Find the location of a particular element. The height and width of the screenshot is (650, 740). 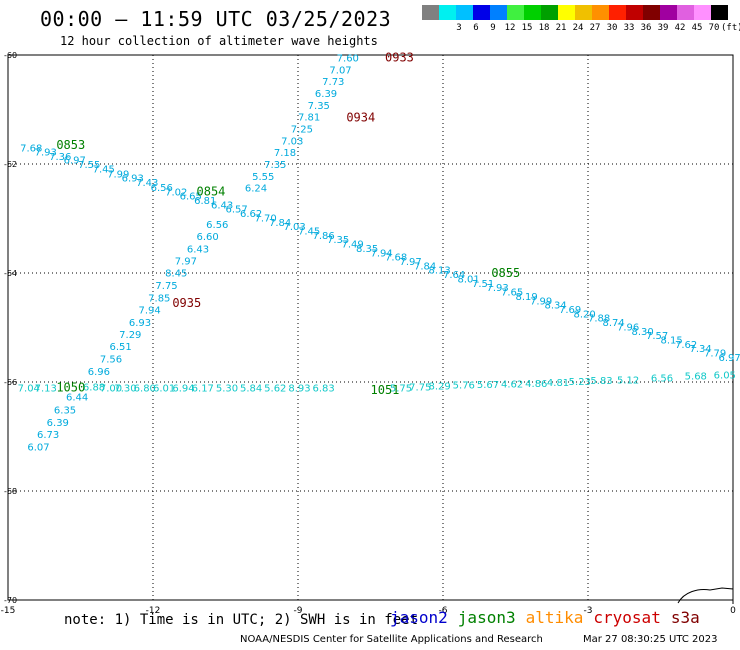

swh-value: 5.55 is located at coordinates (263, 177).